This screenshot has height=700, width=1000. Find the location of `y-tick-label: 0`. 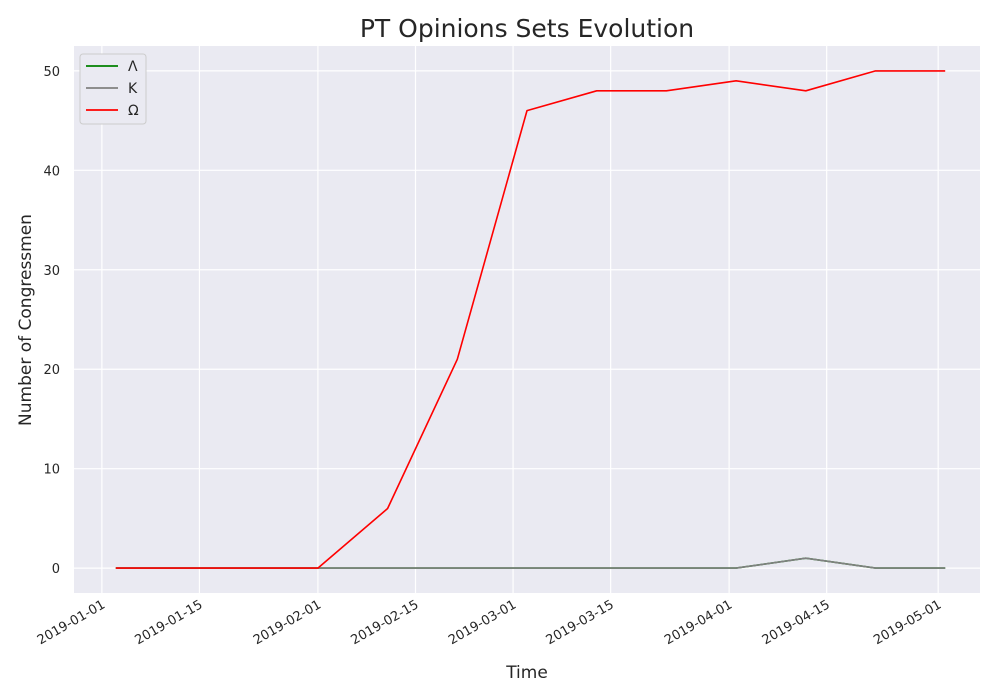

y-tick-label: 0 is located at coordinates (56, 569).